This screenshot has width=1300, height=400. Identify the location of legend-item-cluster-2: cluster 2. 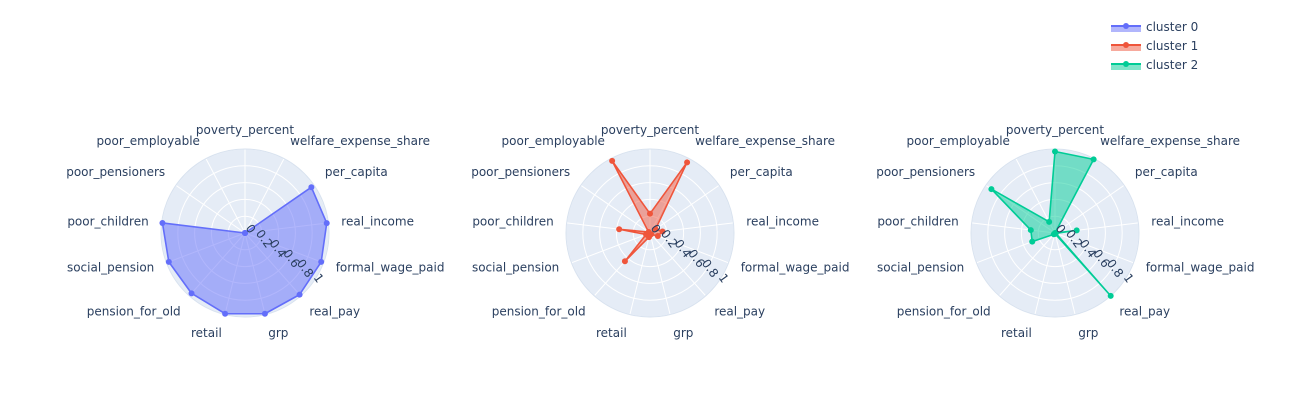
(1154, 65).